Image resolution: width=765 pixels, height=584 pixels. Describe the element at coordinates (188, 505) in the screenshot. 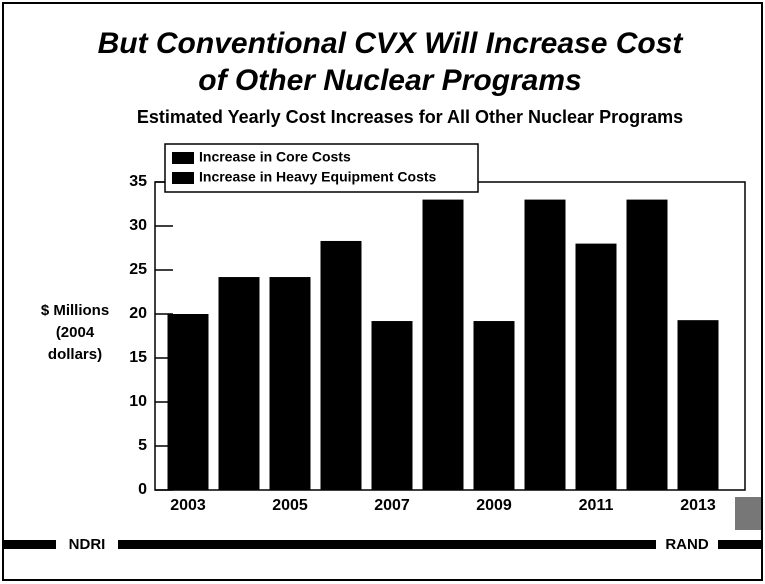

I see `x-tick-label: 2003` at that location.